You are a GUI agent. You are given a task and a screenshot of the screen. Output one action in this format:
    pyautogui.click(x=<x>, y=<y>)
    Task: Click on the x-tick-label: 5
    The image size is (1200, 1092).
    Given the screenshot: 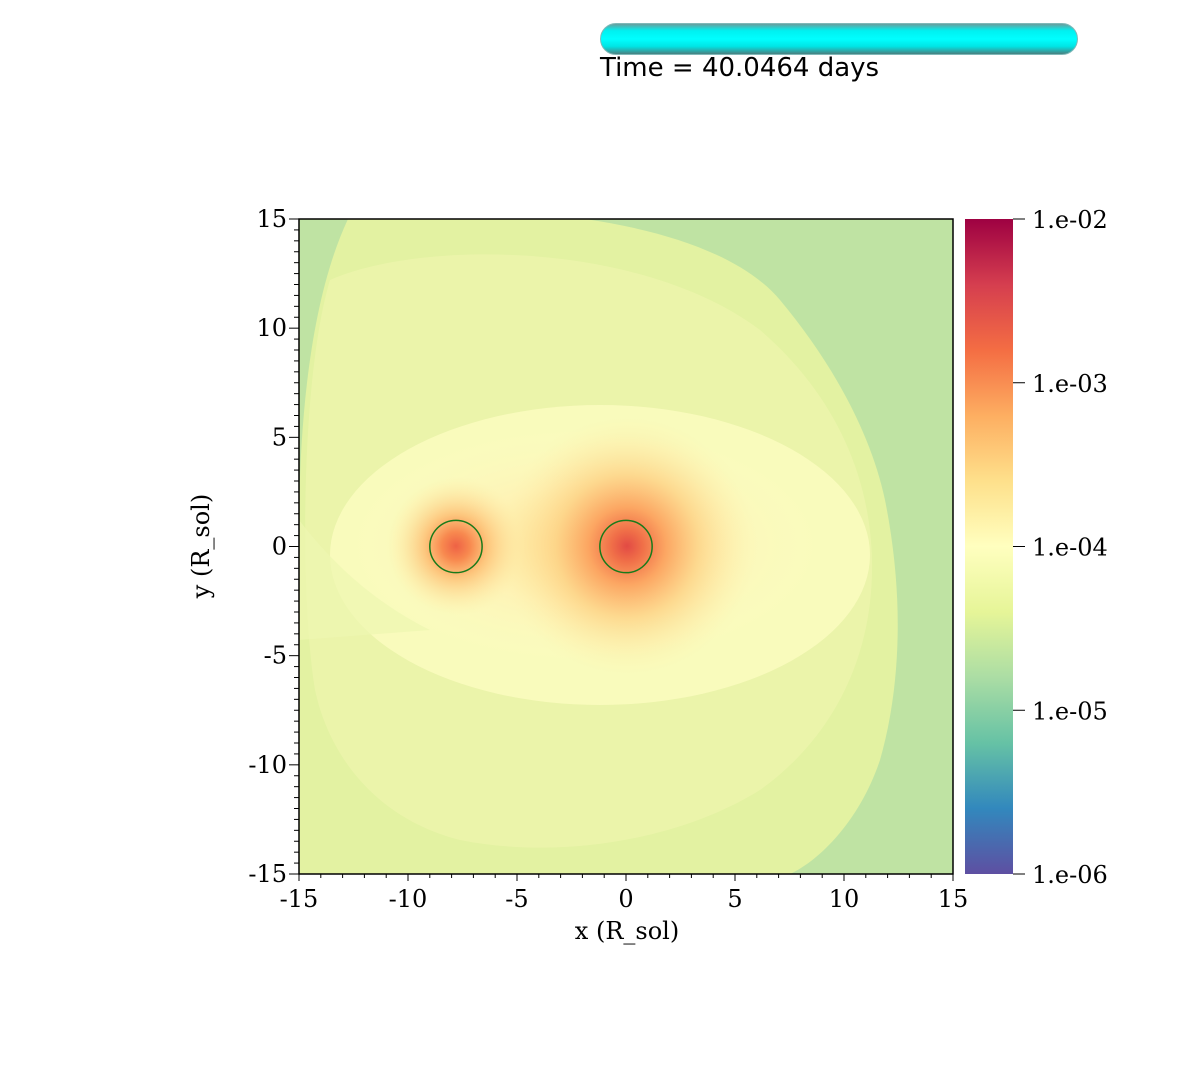 What is the action you would take?
    pyautogui.click(x=734, y=899)
    